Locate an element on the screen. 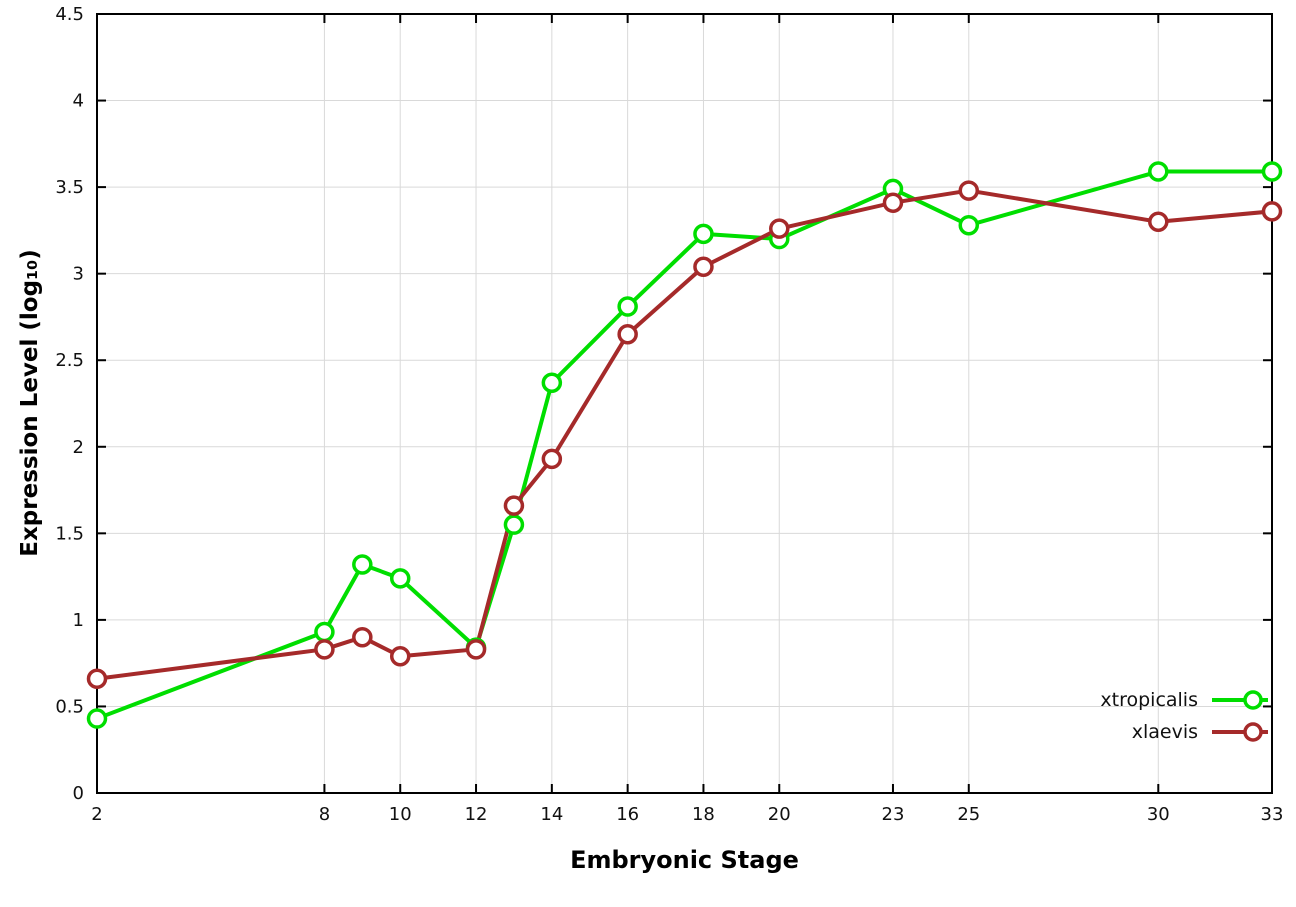 Image resolution: width=1296 pixels, height=907 pixels. legend: xtropicalis xlaevis is located at coordinates (1185, 716).